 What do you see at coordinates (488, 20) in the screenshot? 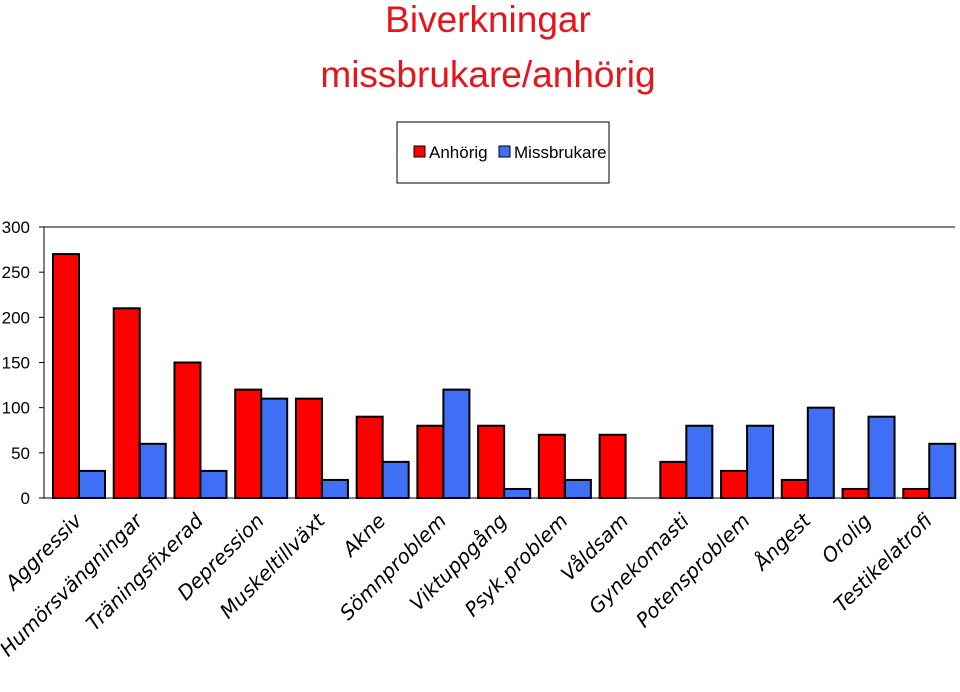
I see `chart-title-line-1: Biverkningar` at bounding box center [488, 20].